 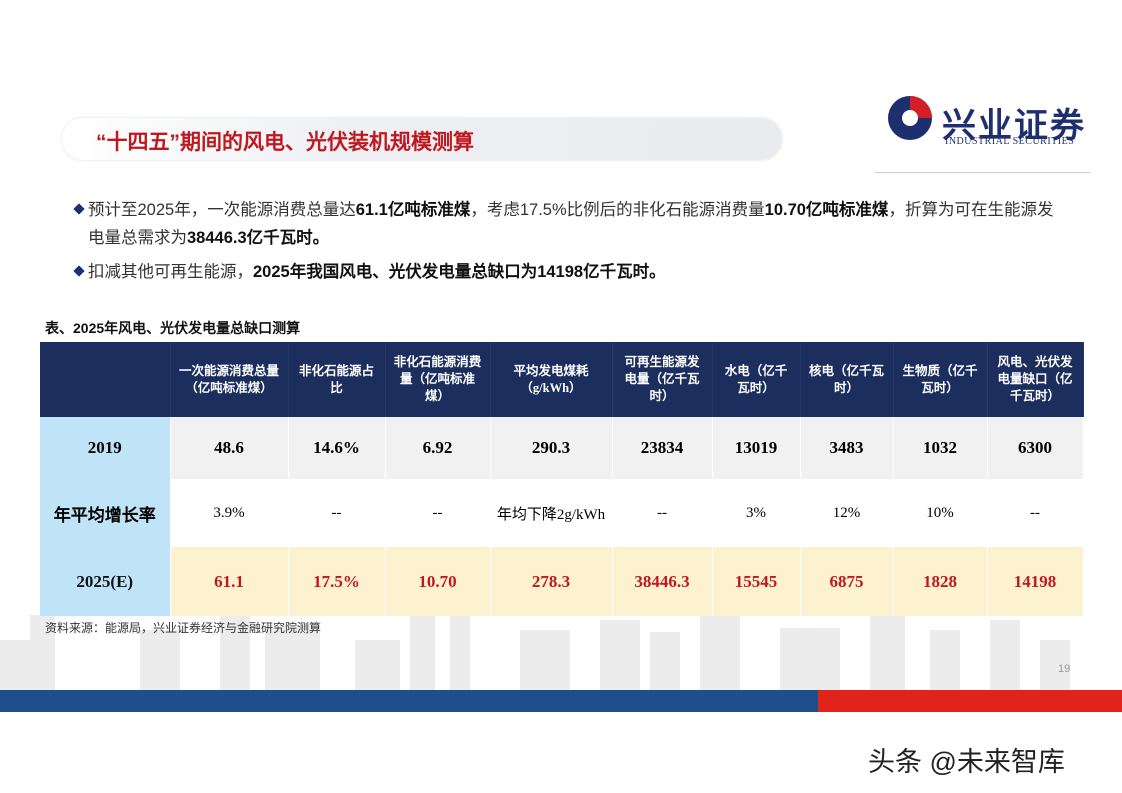 What do you see at coordinates (847, 513) in the screenshot?
I see `table-cell: 12%` at bounding box center [847, 513].